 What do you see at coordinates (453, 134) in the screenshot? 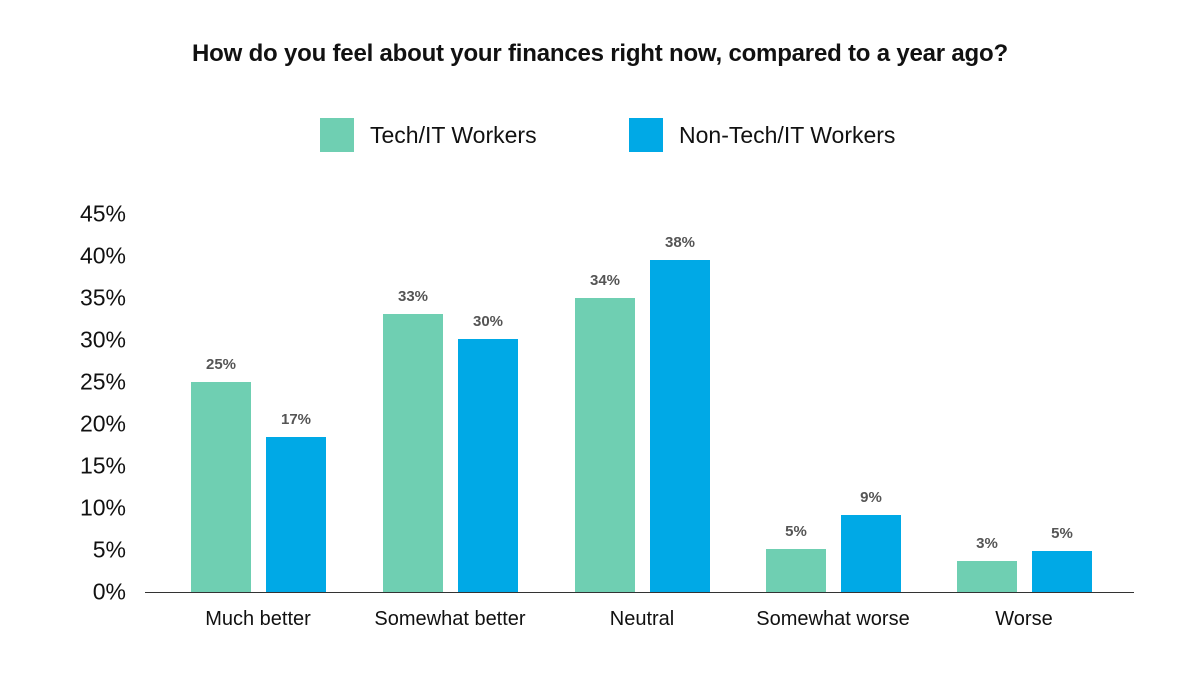
I see `legend-label-tech: Tech/IT Workers` at bounding box center [453, 134].